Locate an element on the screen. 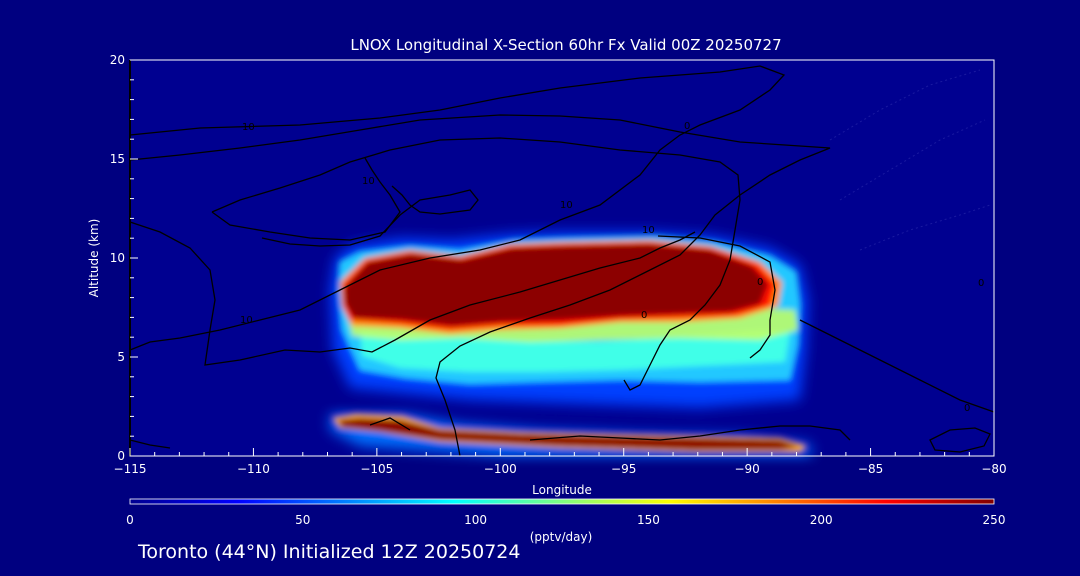  colorbar-tick-label: 200 is located at coordinates (821, 520).